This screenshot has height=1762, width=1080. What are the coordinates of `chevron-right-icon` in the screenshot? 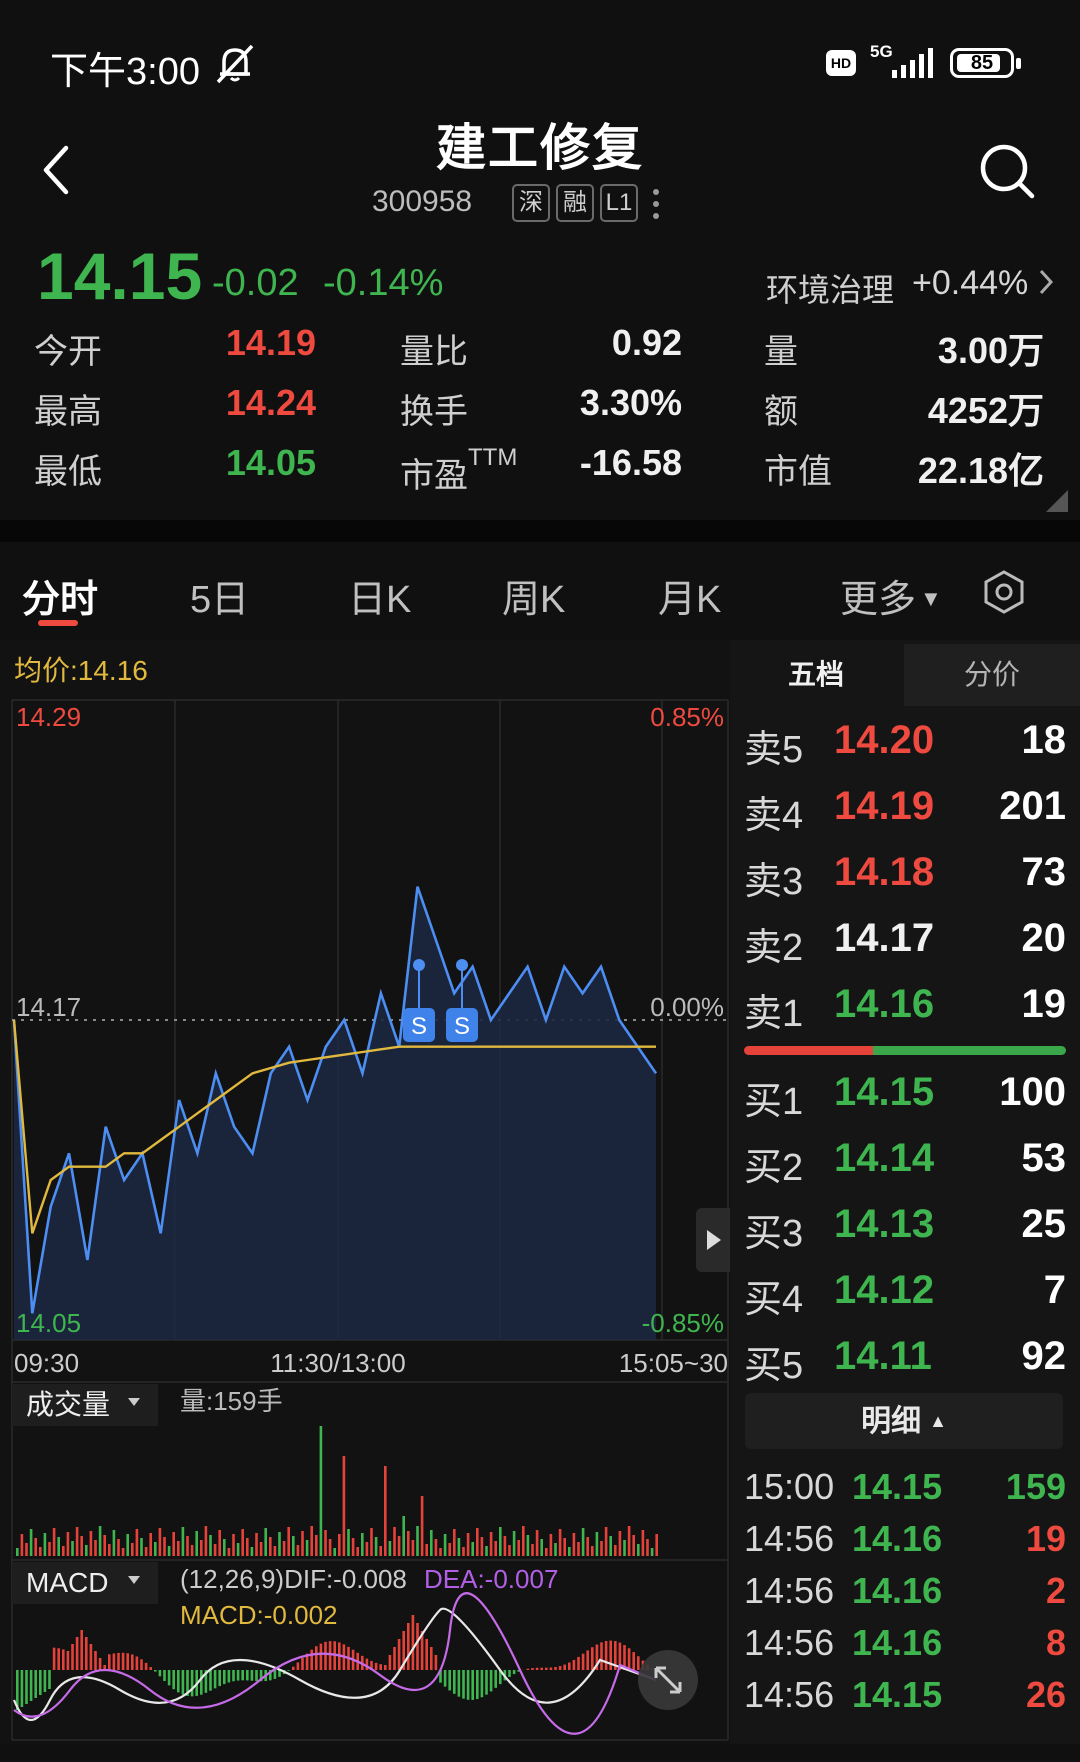 It's located at (1046, 282).